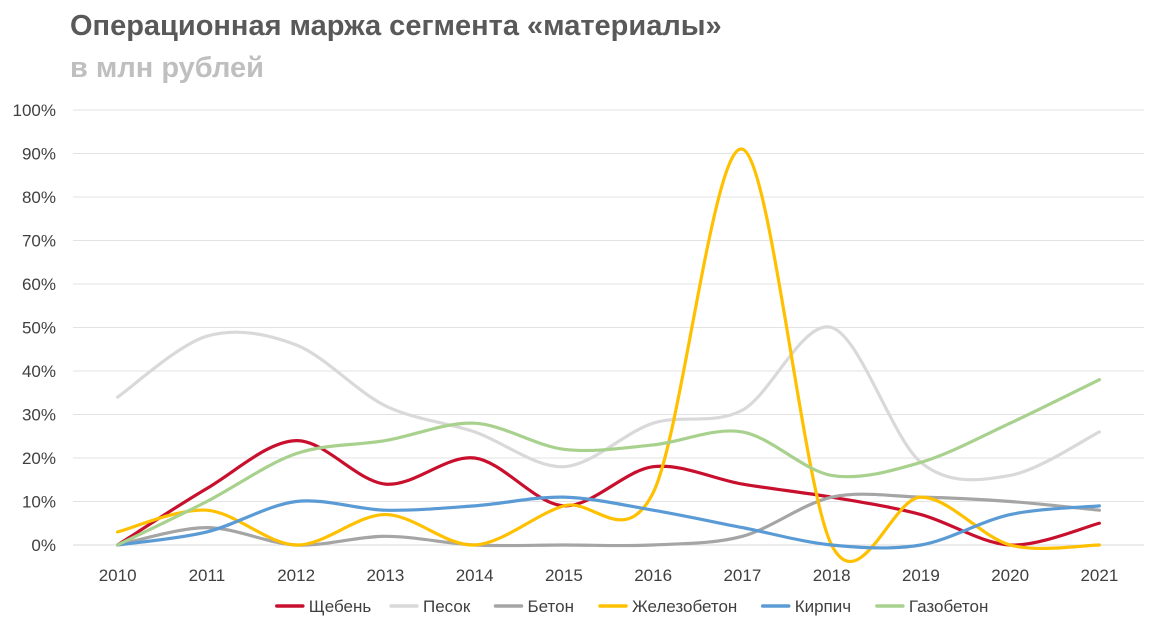  What do you see at coordinates (39, 328) in the screenshot?
I see `y-tick-label: 50%` at bounding box center [39, 328].